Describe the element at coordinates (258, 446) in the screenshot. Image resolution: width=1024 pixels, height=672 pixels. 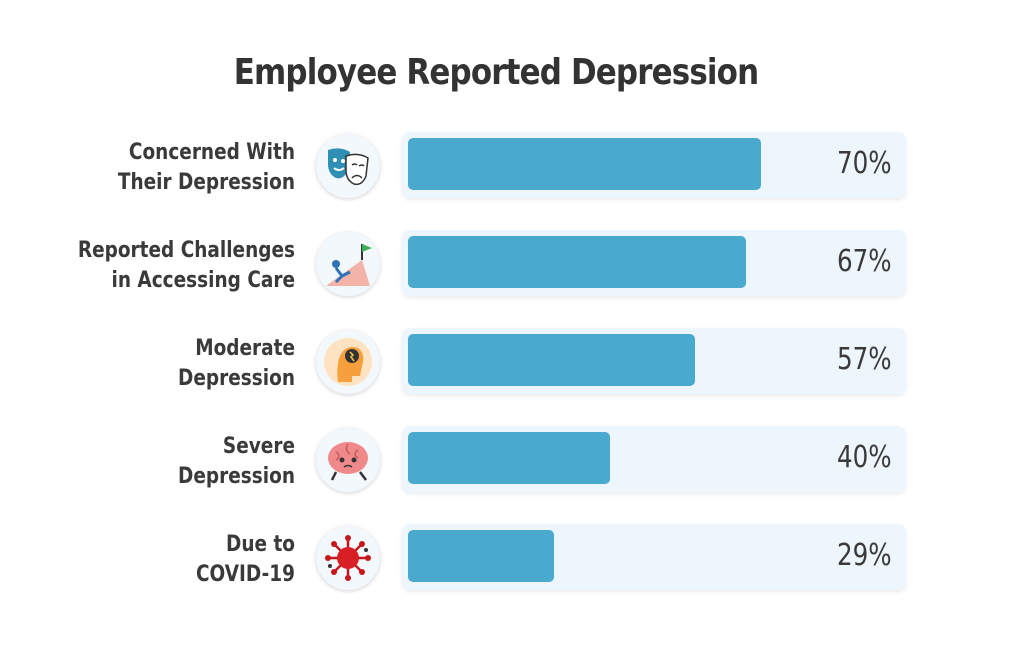
I see `category-label-line: Severe` at that location.